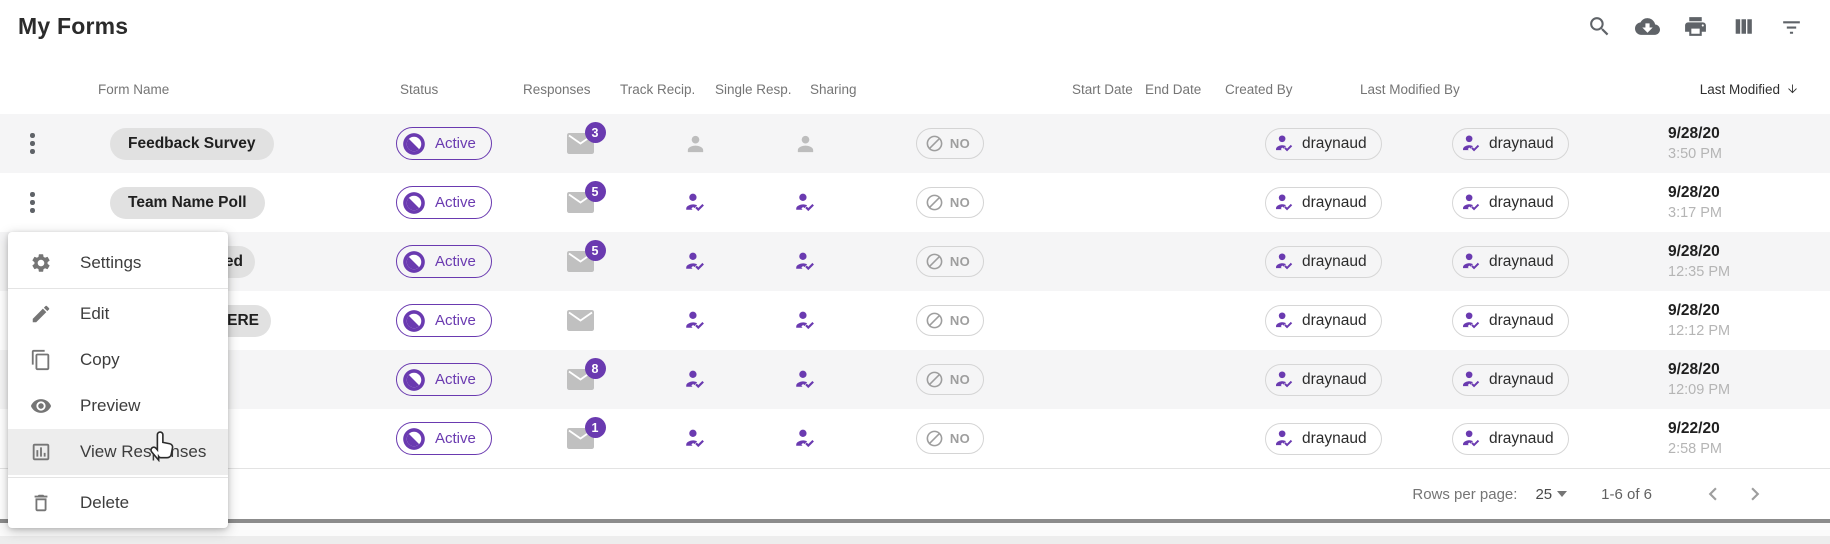 This screenshot has height=544, width=1830. I want to click on print-icon, so click(1695, 26).